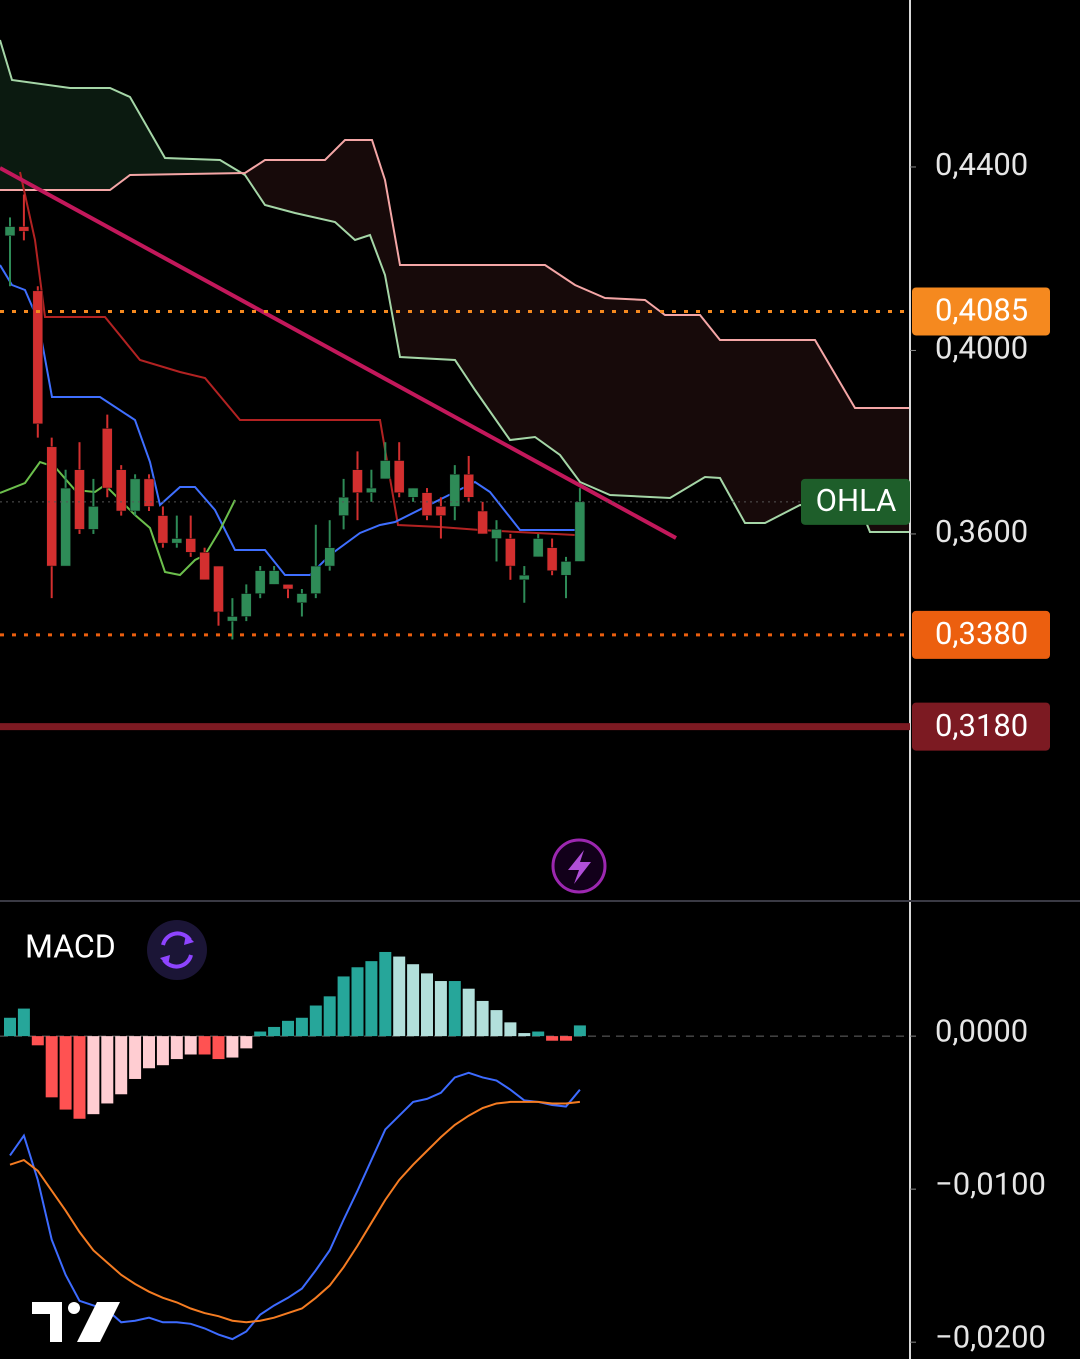 The image size is (1080, 1359). What do you see at coordinates (855, 501) in the screenshot?
I see `price-tag-box` at bounding box center [855, 501].